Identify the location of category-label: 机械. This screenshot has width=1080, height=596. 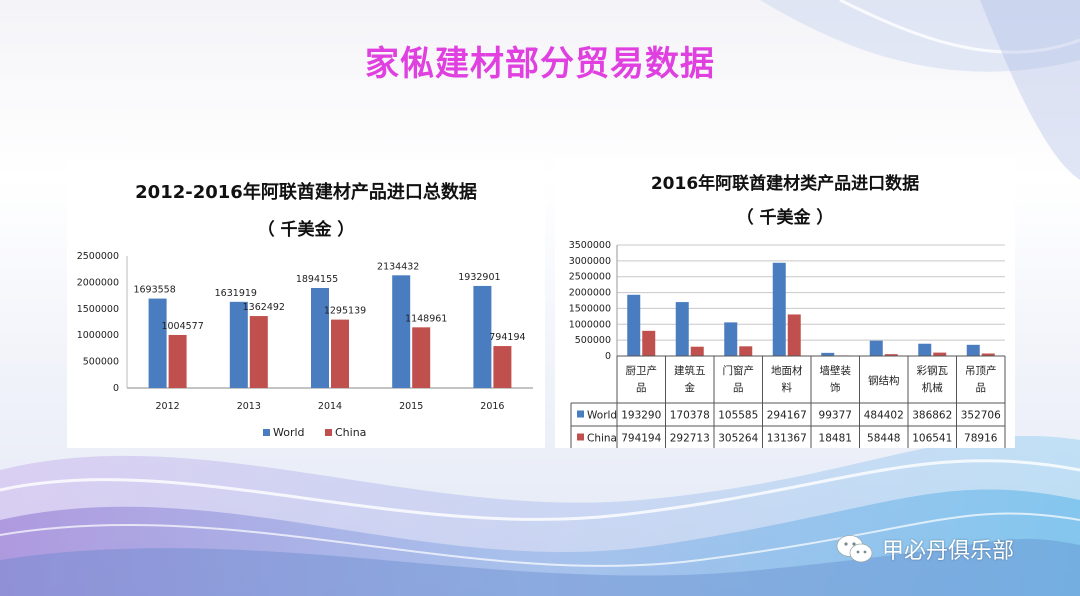
(932, 387).